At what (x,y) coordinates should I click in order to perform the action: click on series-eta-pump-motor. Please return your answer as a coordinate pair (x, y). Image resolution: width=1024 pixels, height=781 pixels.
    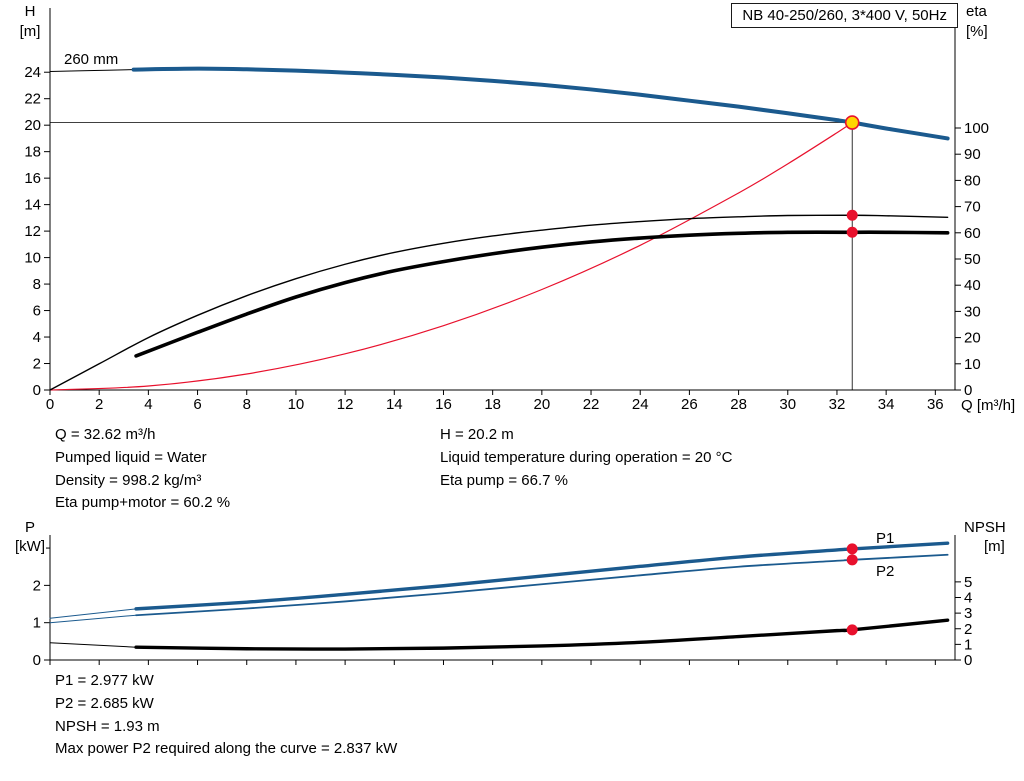
    Looking at the image, I should click on (542, 294).